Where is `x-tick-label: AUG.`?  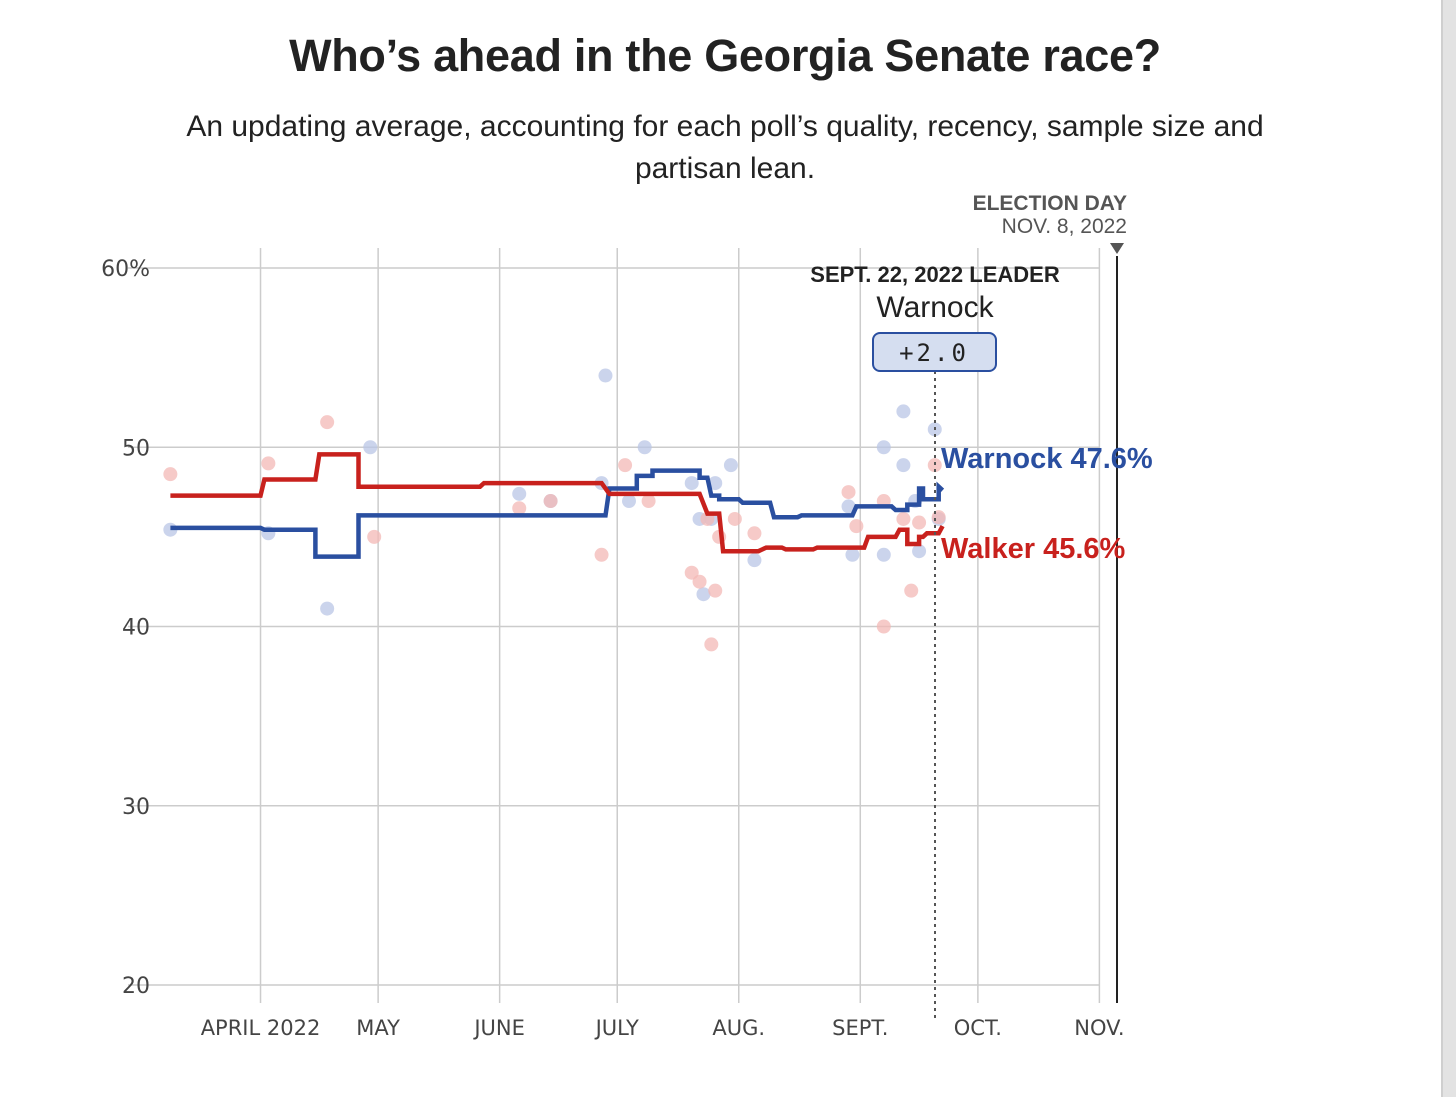
x-tick-label: AUG. is located at coordinates (738, 1028).